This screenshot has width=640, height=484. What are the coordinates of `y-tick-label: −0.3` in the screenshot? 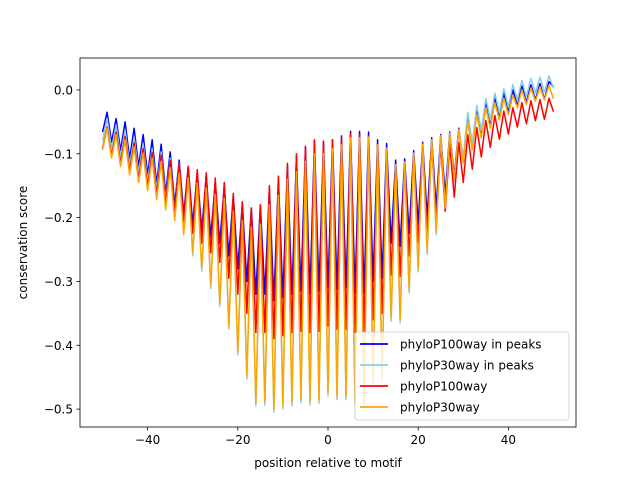 It's located at (58, 282).